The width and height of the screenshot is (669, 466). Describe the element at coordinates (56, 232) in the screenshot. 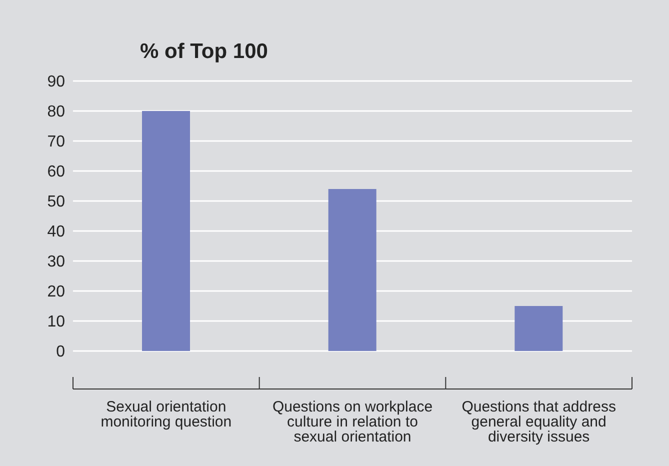

I see `y-tick-label: 40` at that location.